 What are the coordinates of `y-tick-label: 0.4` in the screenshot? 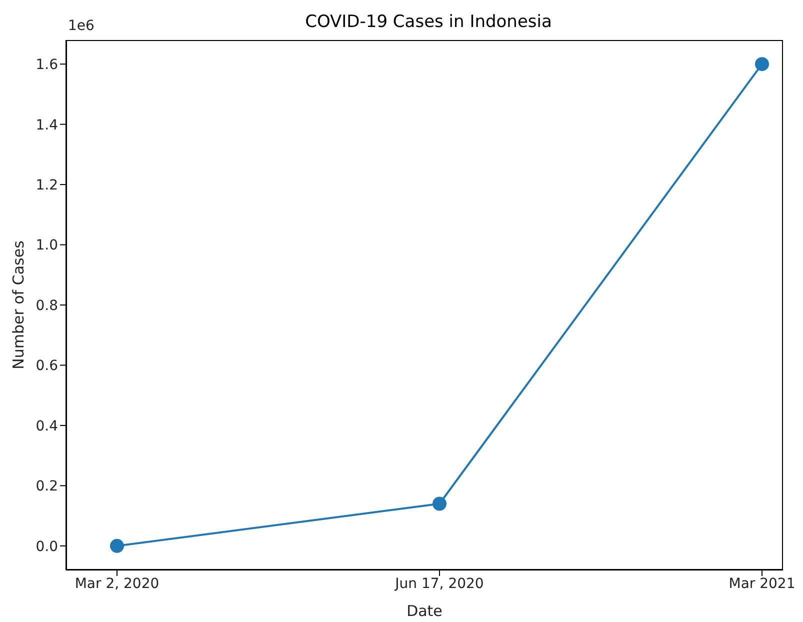 It's located at (47, 426).